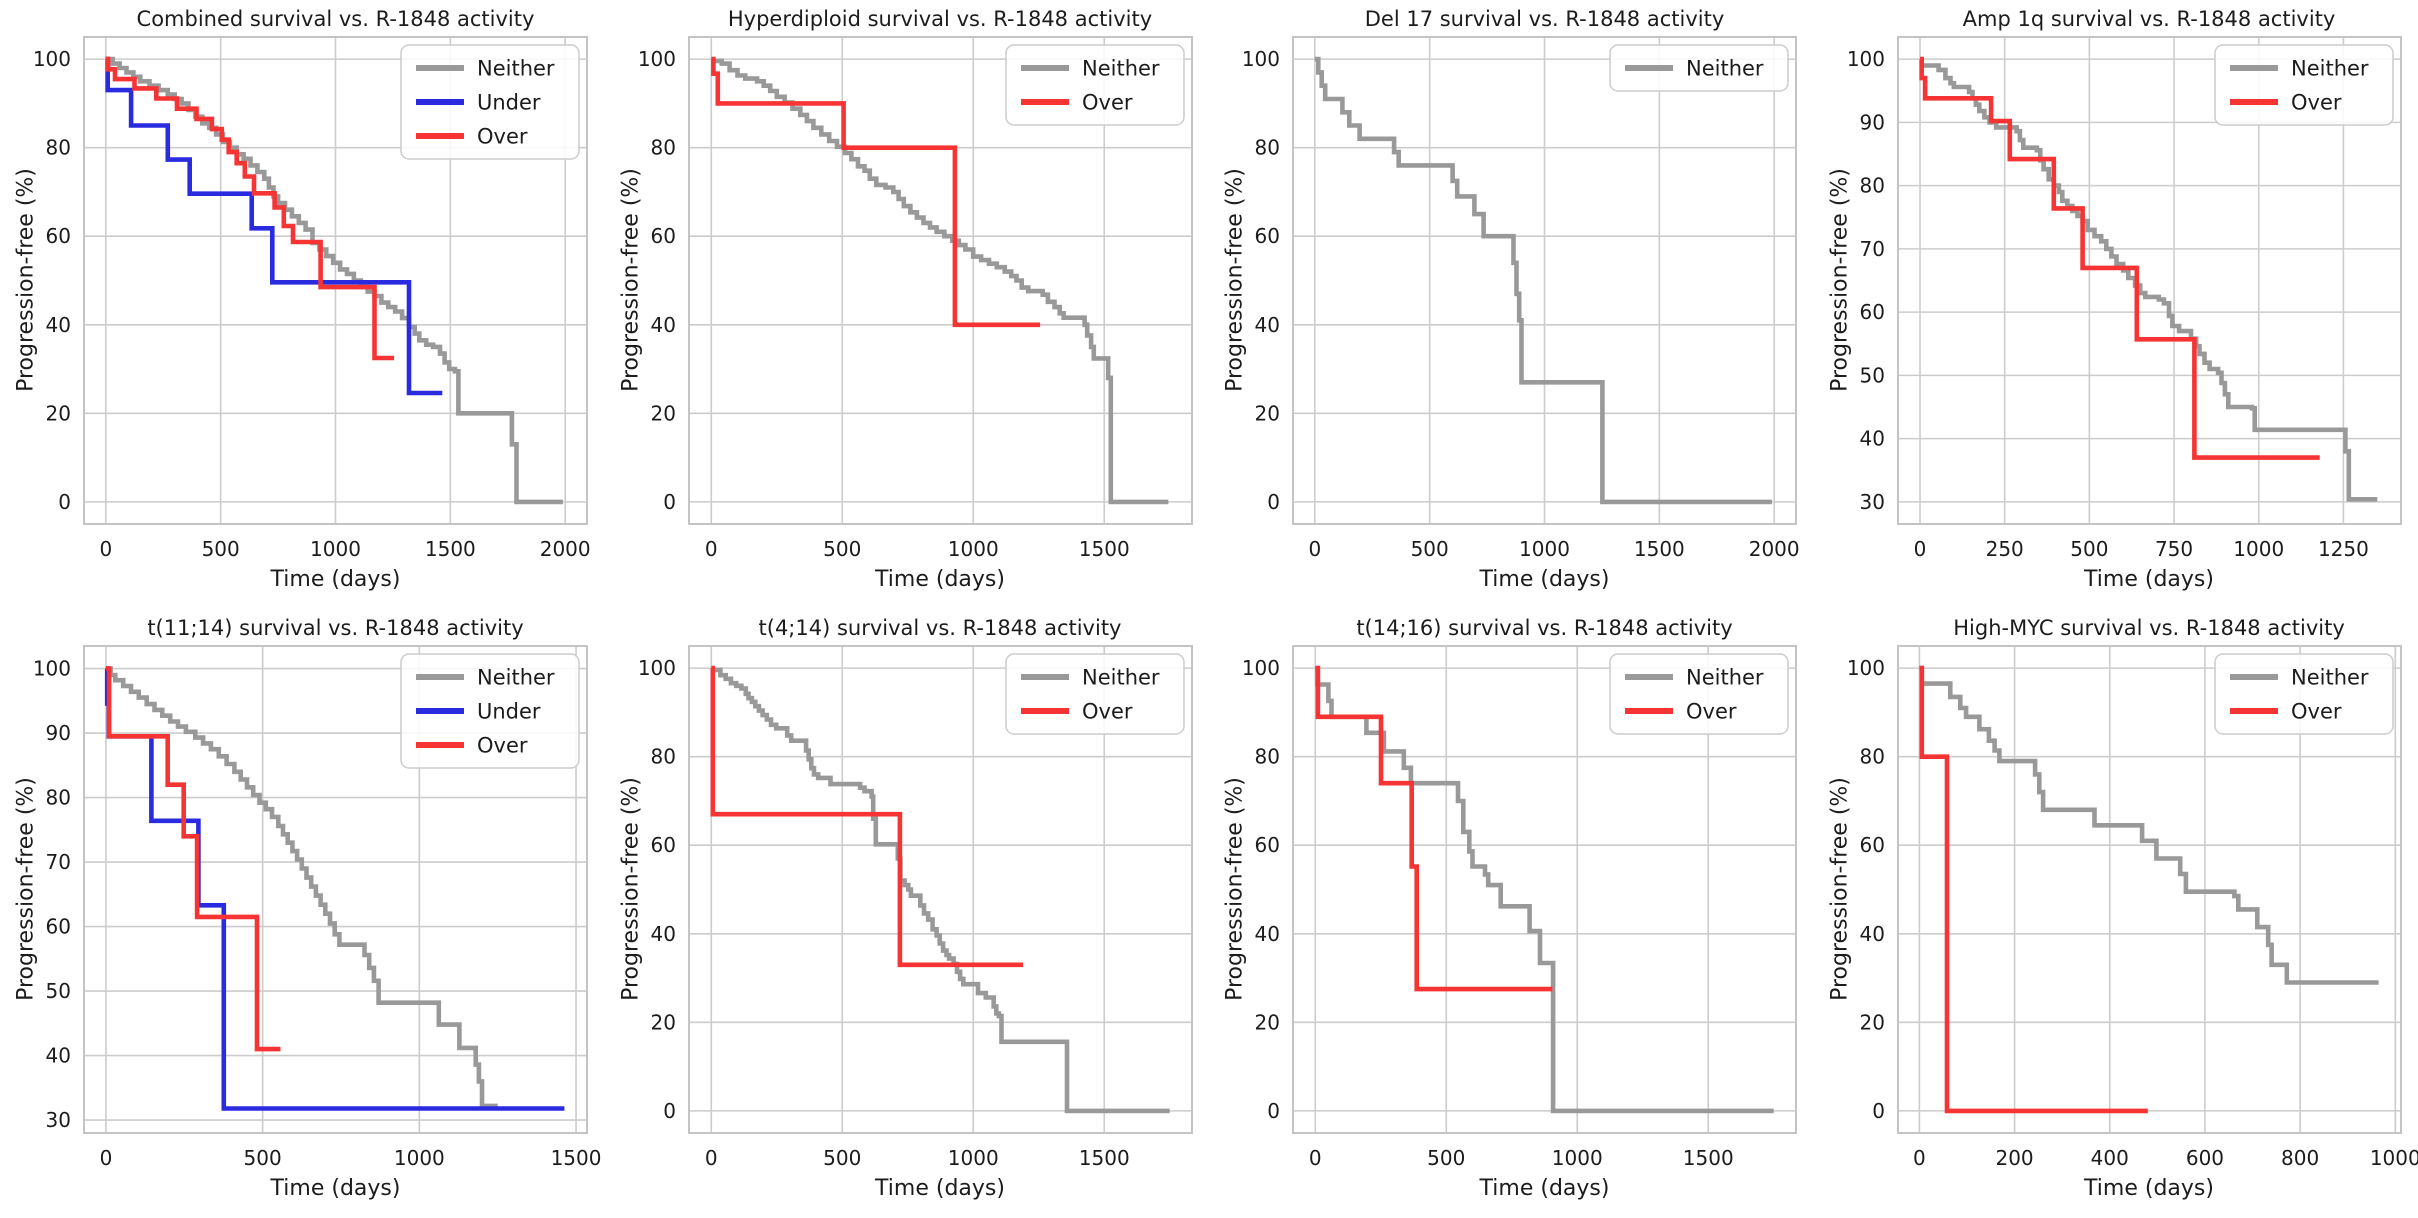  I want to click on plot-title: t(4;14) survival vs. R-1848 activity, so click(940, 628).